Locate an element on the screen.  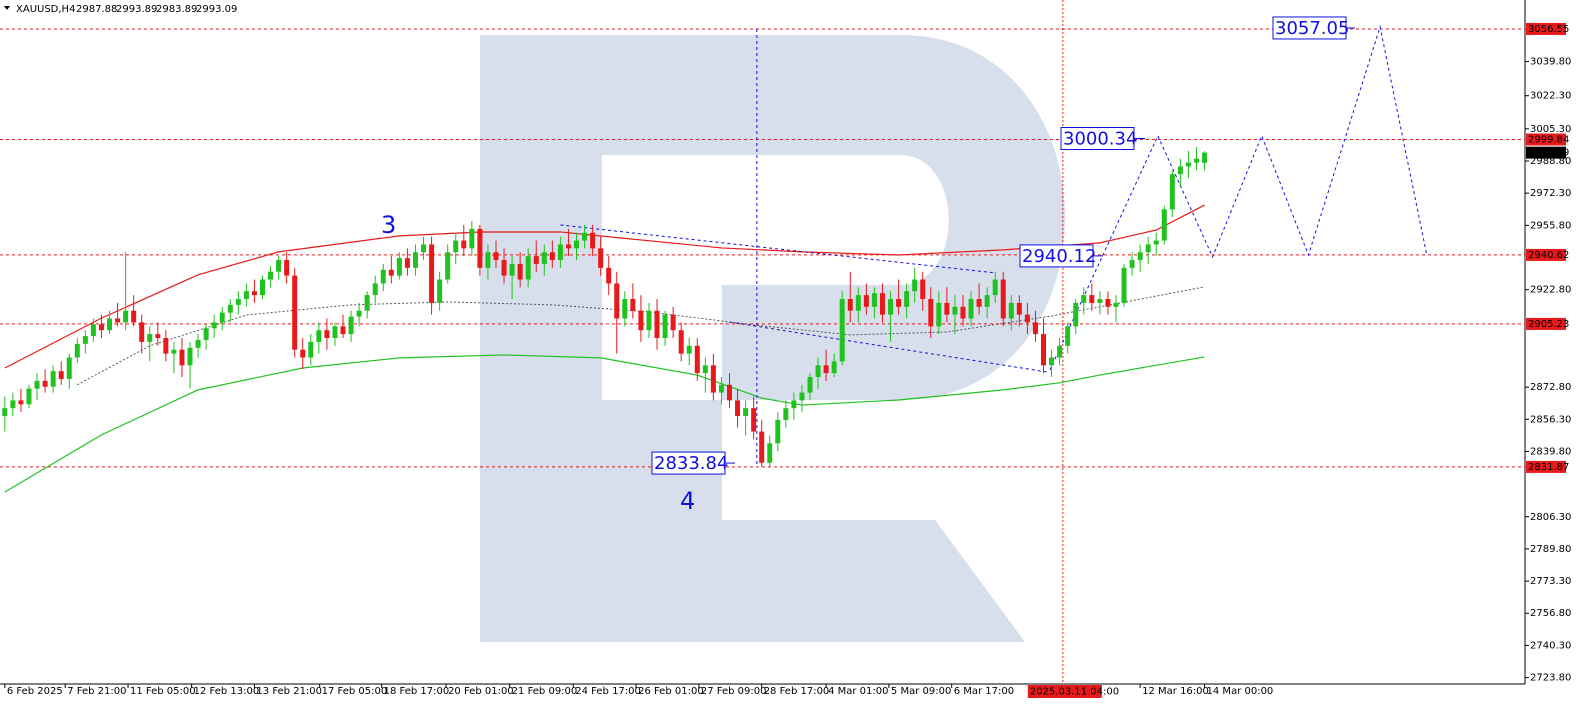
x-tick-label: 28 Feb 17:00 is located at coordinates (797, 691).